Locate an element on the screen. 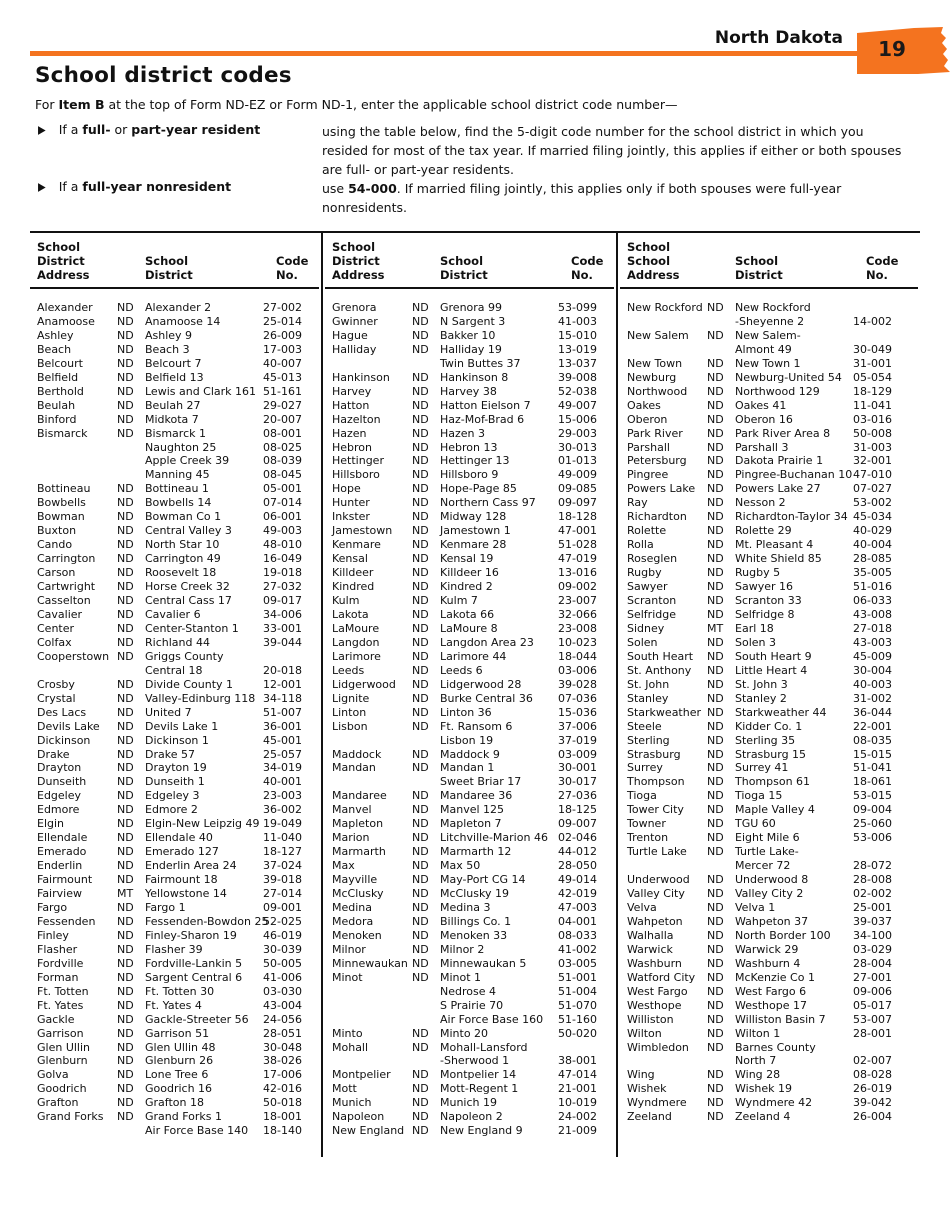 Image resolution: width=950 pixels, height=1230 pixels. bullet-2-label: ▶ If a full-year nonresident is located at coordinates (135, 186).